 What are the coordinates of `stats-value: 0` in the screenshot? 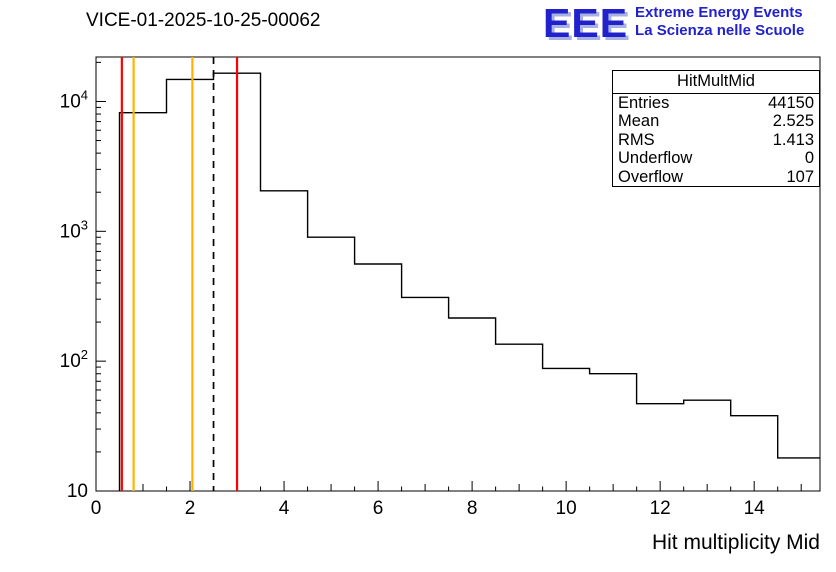 It's located at (809, 158).